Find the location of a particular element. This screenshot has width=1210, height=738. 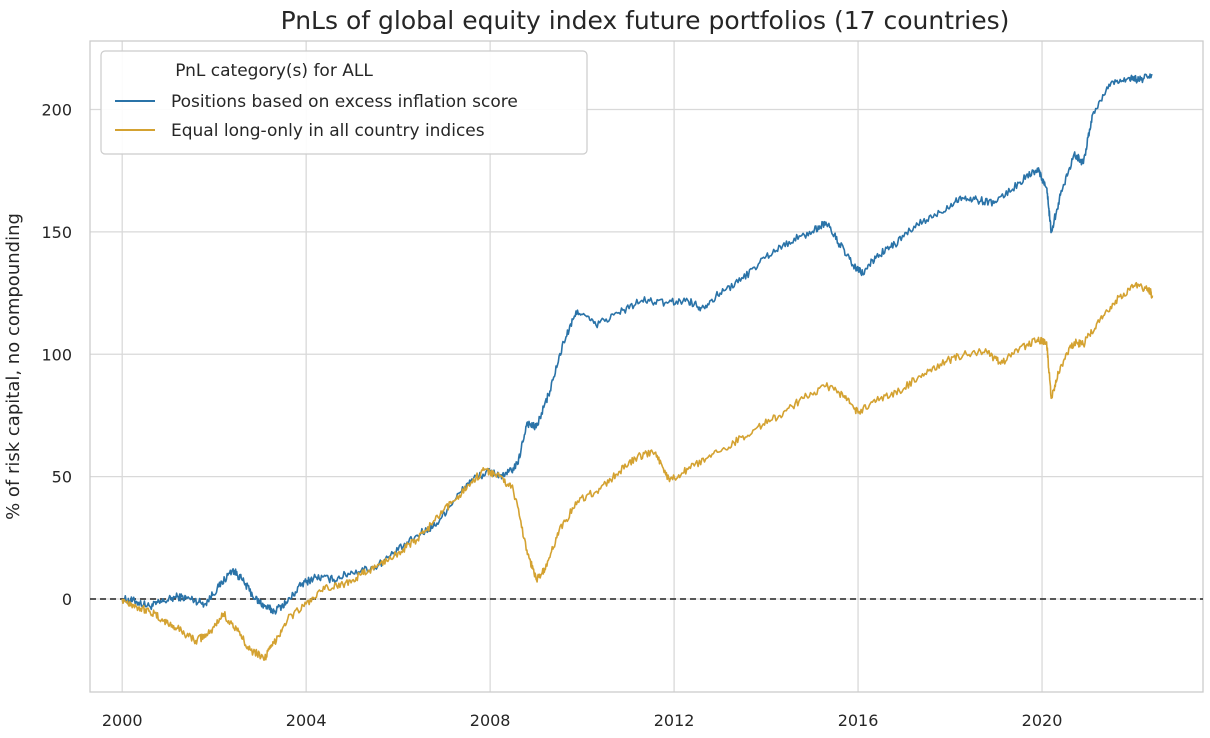

x-tick-label: 2004 is located at coordinates (306, 720).